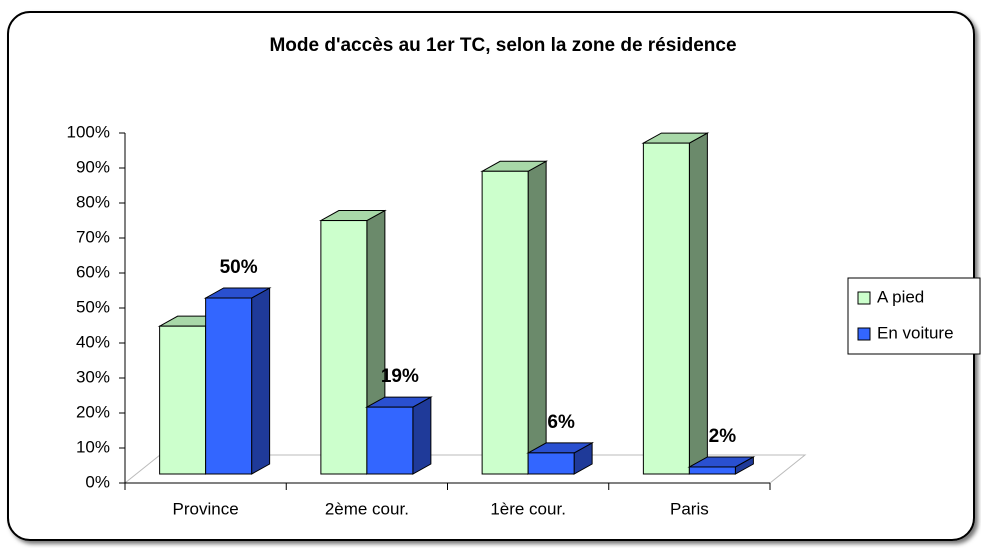  I want to click on x-tick-label: Paris, so click(689, 508).